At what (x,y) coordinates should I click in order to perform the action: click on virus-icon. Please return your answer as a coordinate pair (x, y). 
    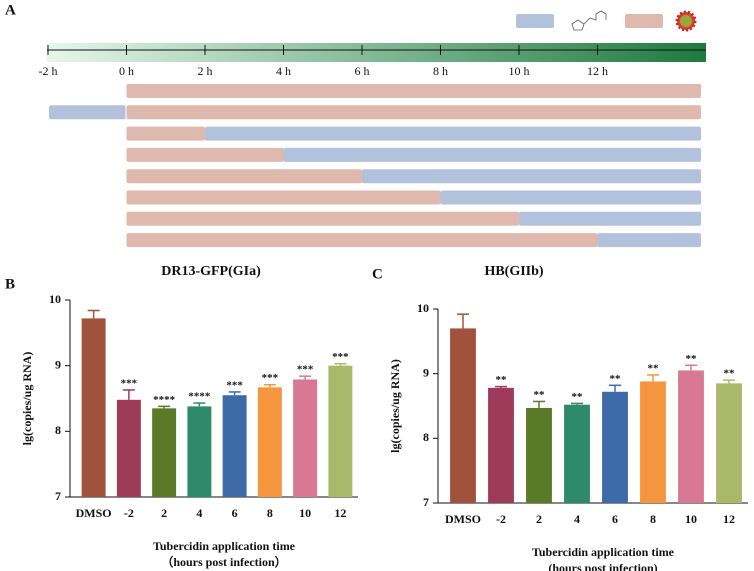
    Looking at the image, I should click on (686, 21).